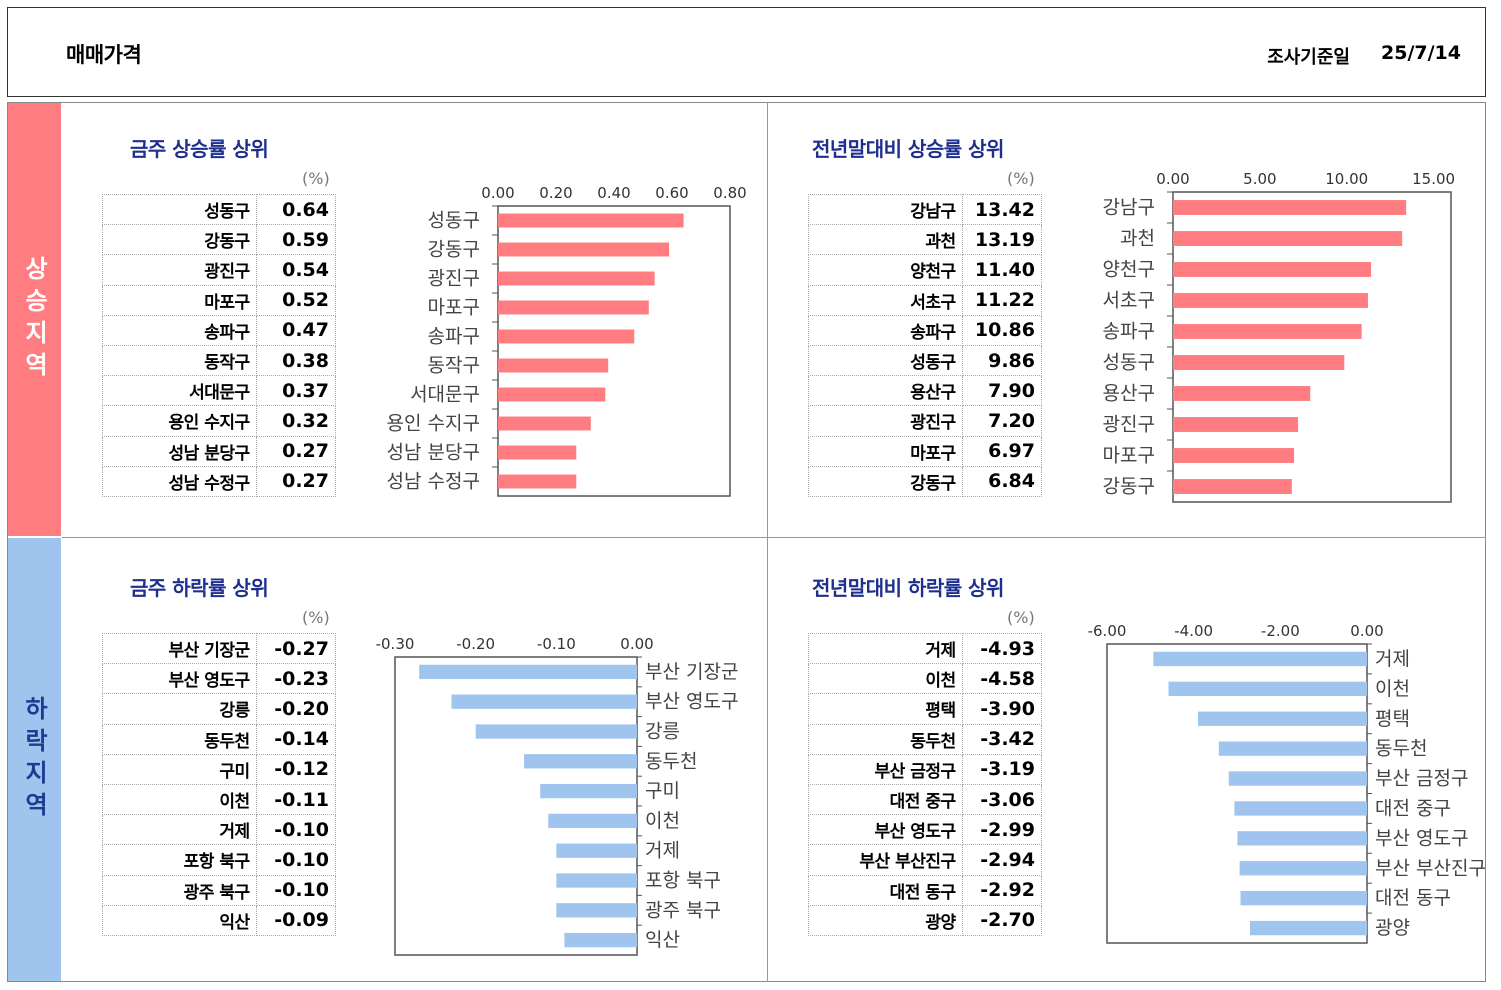 This screenshot has height=990, width=1501. Describe the element at coordinates (104, 55) in the screenshot. I see `report-title: 매매가격` at that location.